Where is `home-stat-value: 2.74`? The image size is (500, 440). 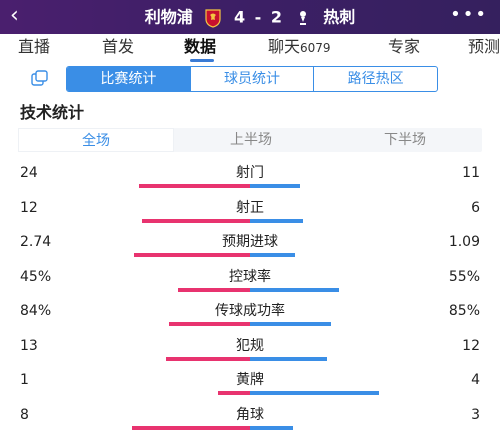 home-stat-value: 2.74 is located at coordinates (36, 242).